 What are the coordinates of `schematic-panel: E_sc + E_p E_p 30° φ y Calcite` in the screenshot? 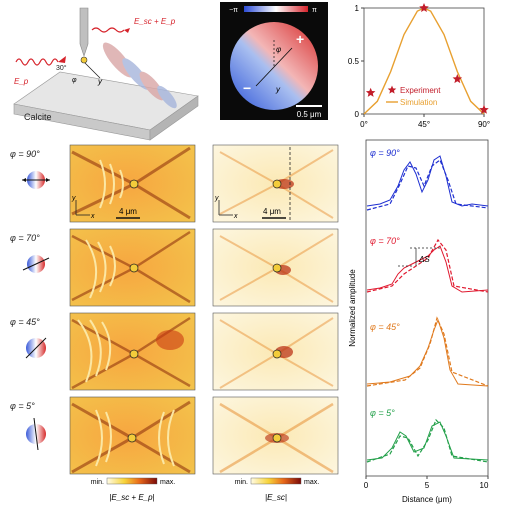 It's located at (106, 74).